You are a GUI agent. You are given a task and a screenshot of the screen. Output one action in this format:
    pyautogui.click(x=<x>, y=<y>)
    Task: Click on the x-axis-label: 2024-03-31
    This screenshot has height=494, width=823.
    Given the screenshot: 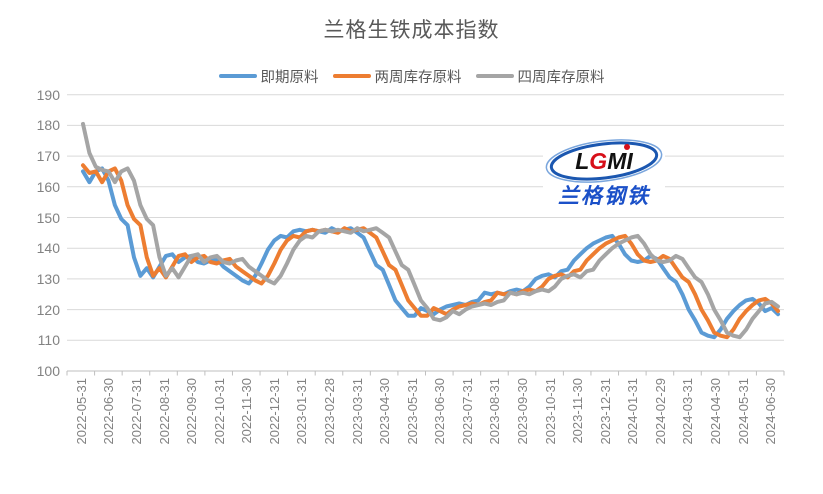 What is the action you would take?
    pyautogui.click(x=688, y=411)
    